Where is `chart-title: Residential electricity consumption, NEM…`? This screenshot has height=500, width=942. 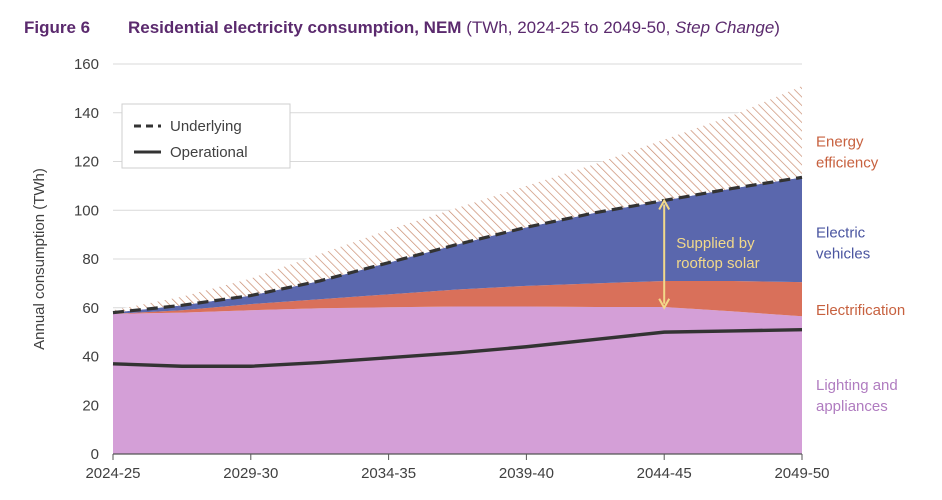 chart-title: Residential electricity consumption, NEM… is located at coordinates (454, 28).